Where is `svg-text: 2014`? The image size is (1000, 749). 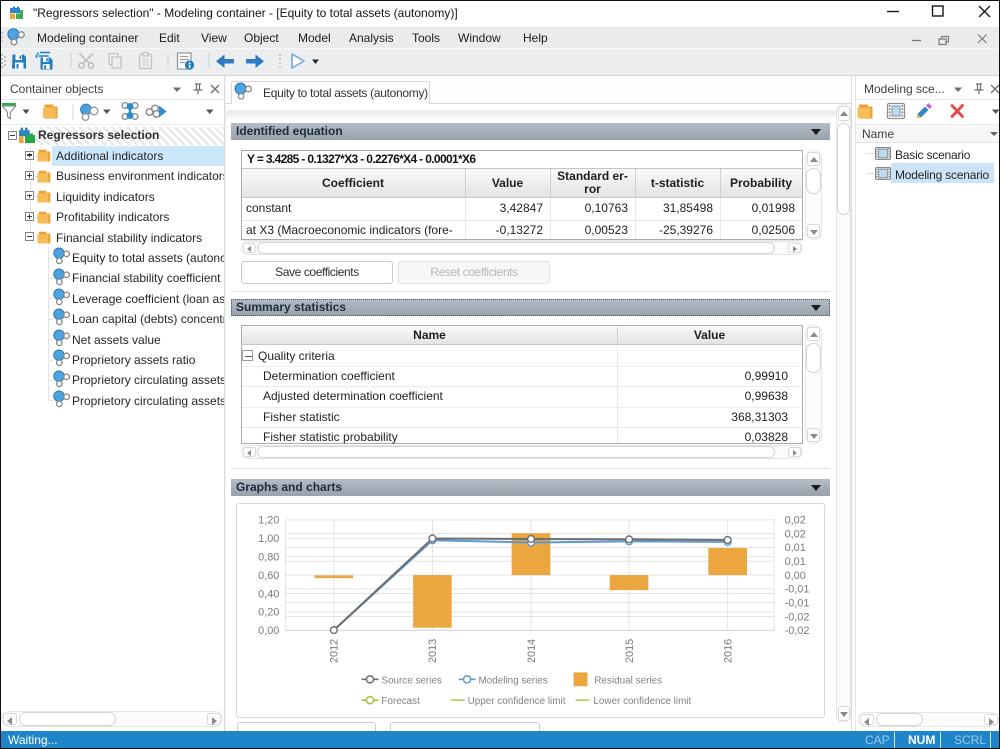 svg-text: 2014 is located at coordinates (532, 651).